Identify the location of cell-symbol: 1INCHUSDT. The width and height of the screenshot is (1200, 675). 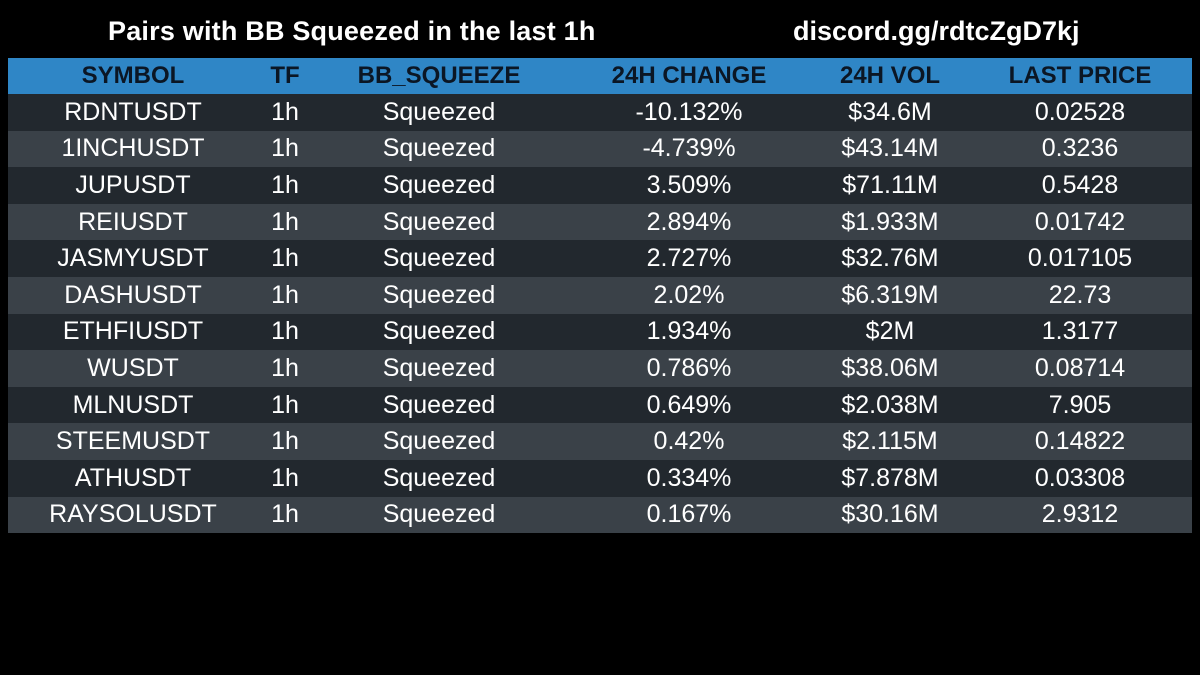
(133, 149).